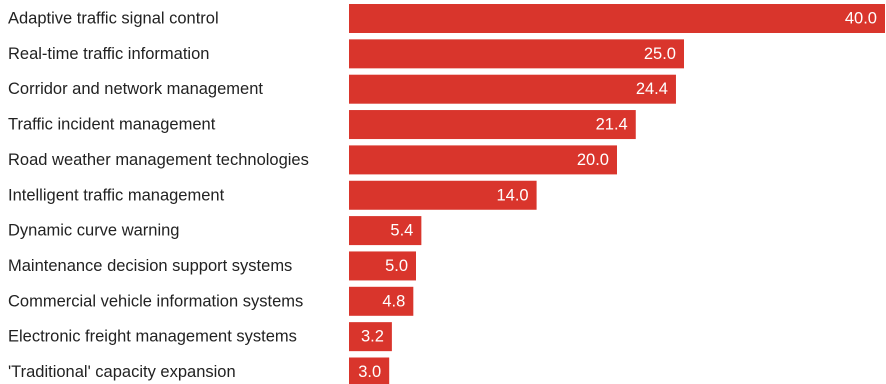 Image resolution: width=886 pixels, height=384 pixels. What do you see at coordinates (155, 301) in the screenshot?
I see `category-label: Commercial vehicle information systems` at bounding box center [155, 301].